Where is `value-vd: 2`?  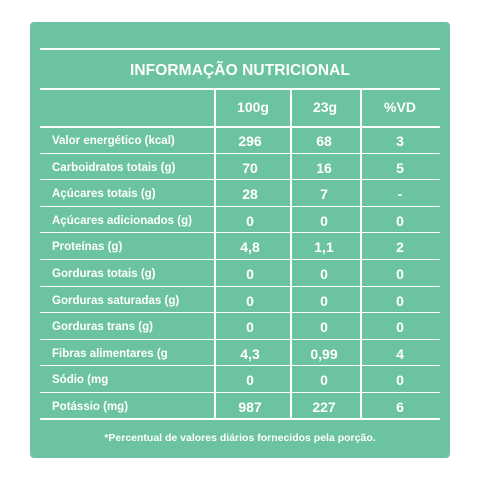
value-vd: 2 is located at coordinates (400, 247).